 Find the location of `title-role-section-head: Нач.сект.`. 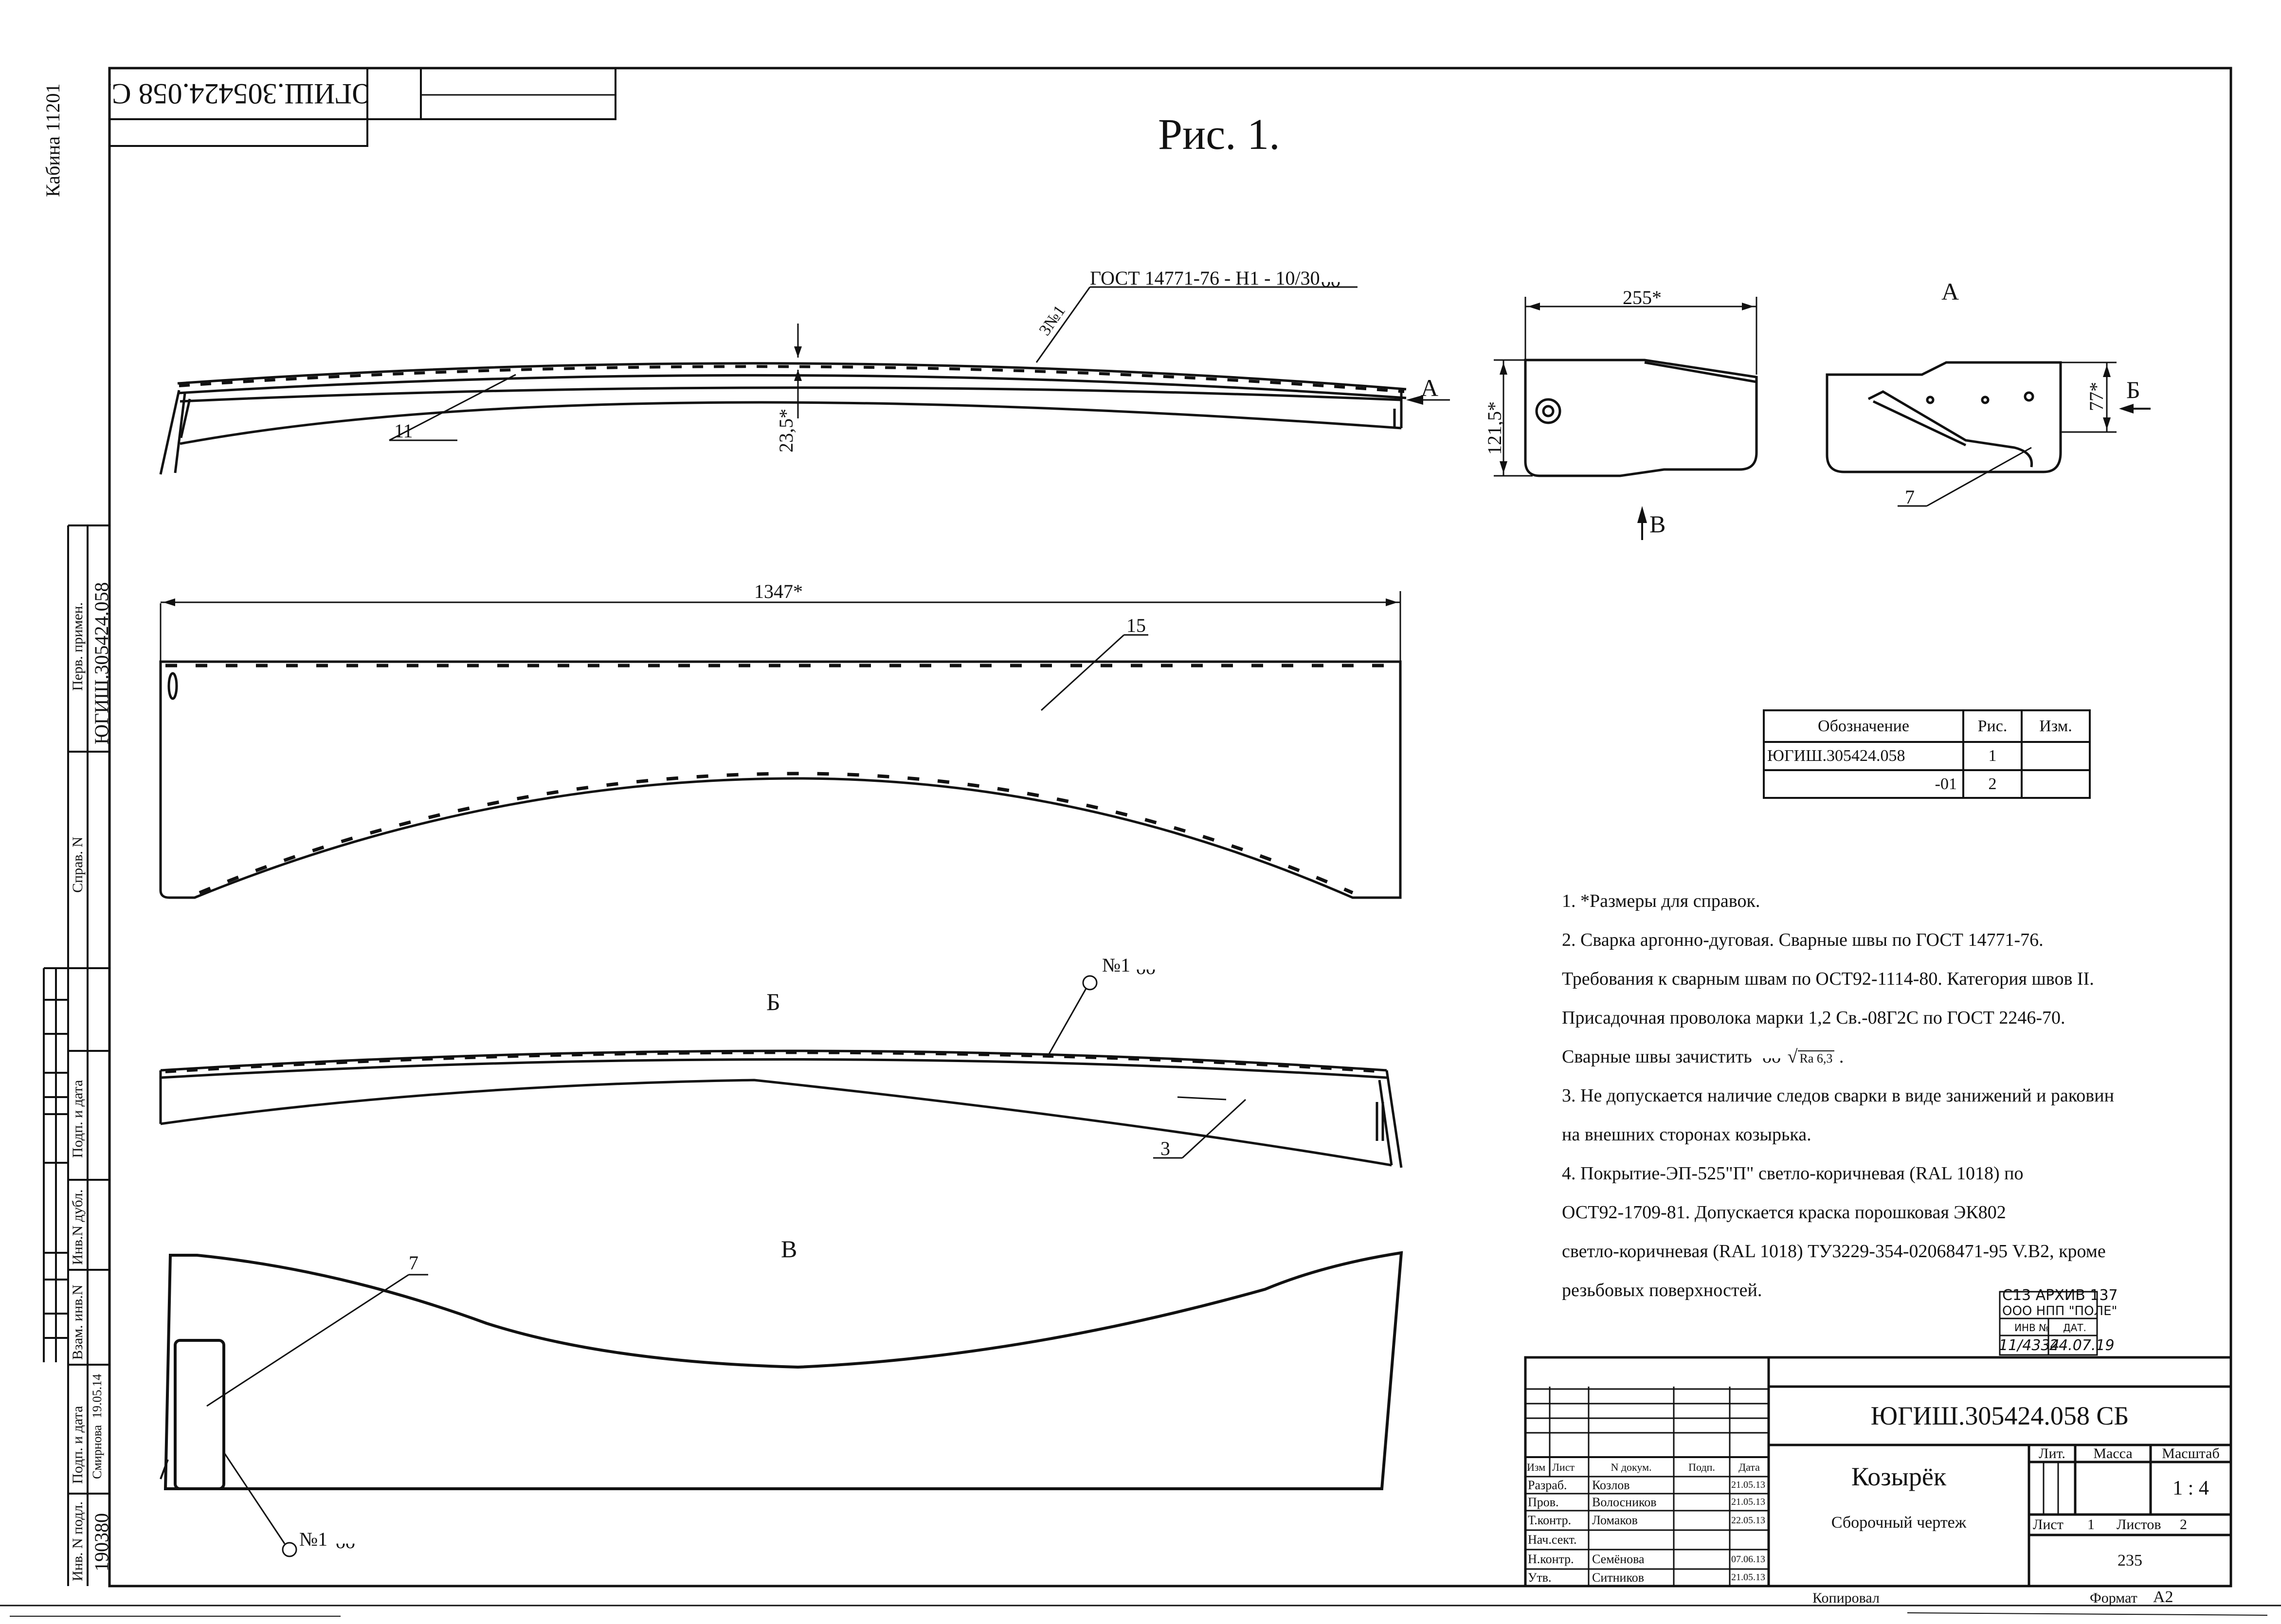

title-role-section-head: Нач.сект. is located at coordinates (1552, 1540).